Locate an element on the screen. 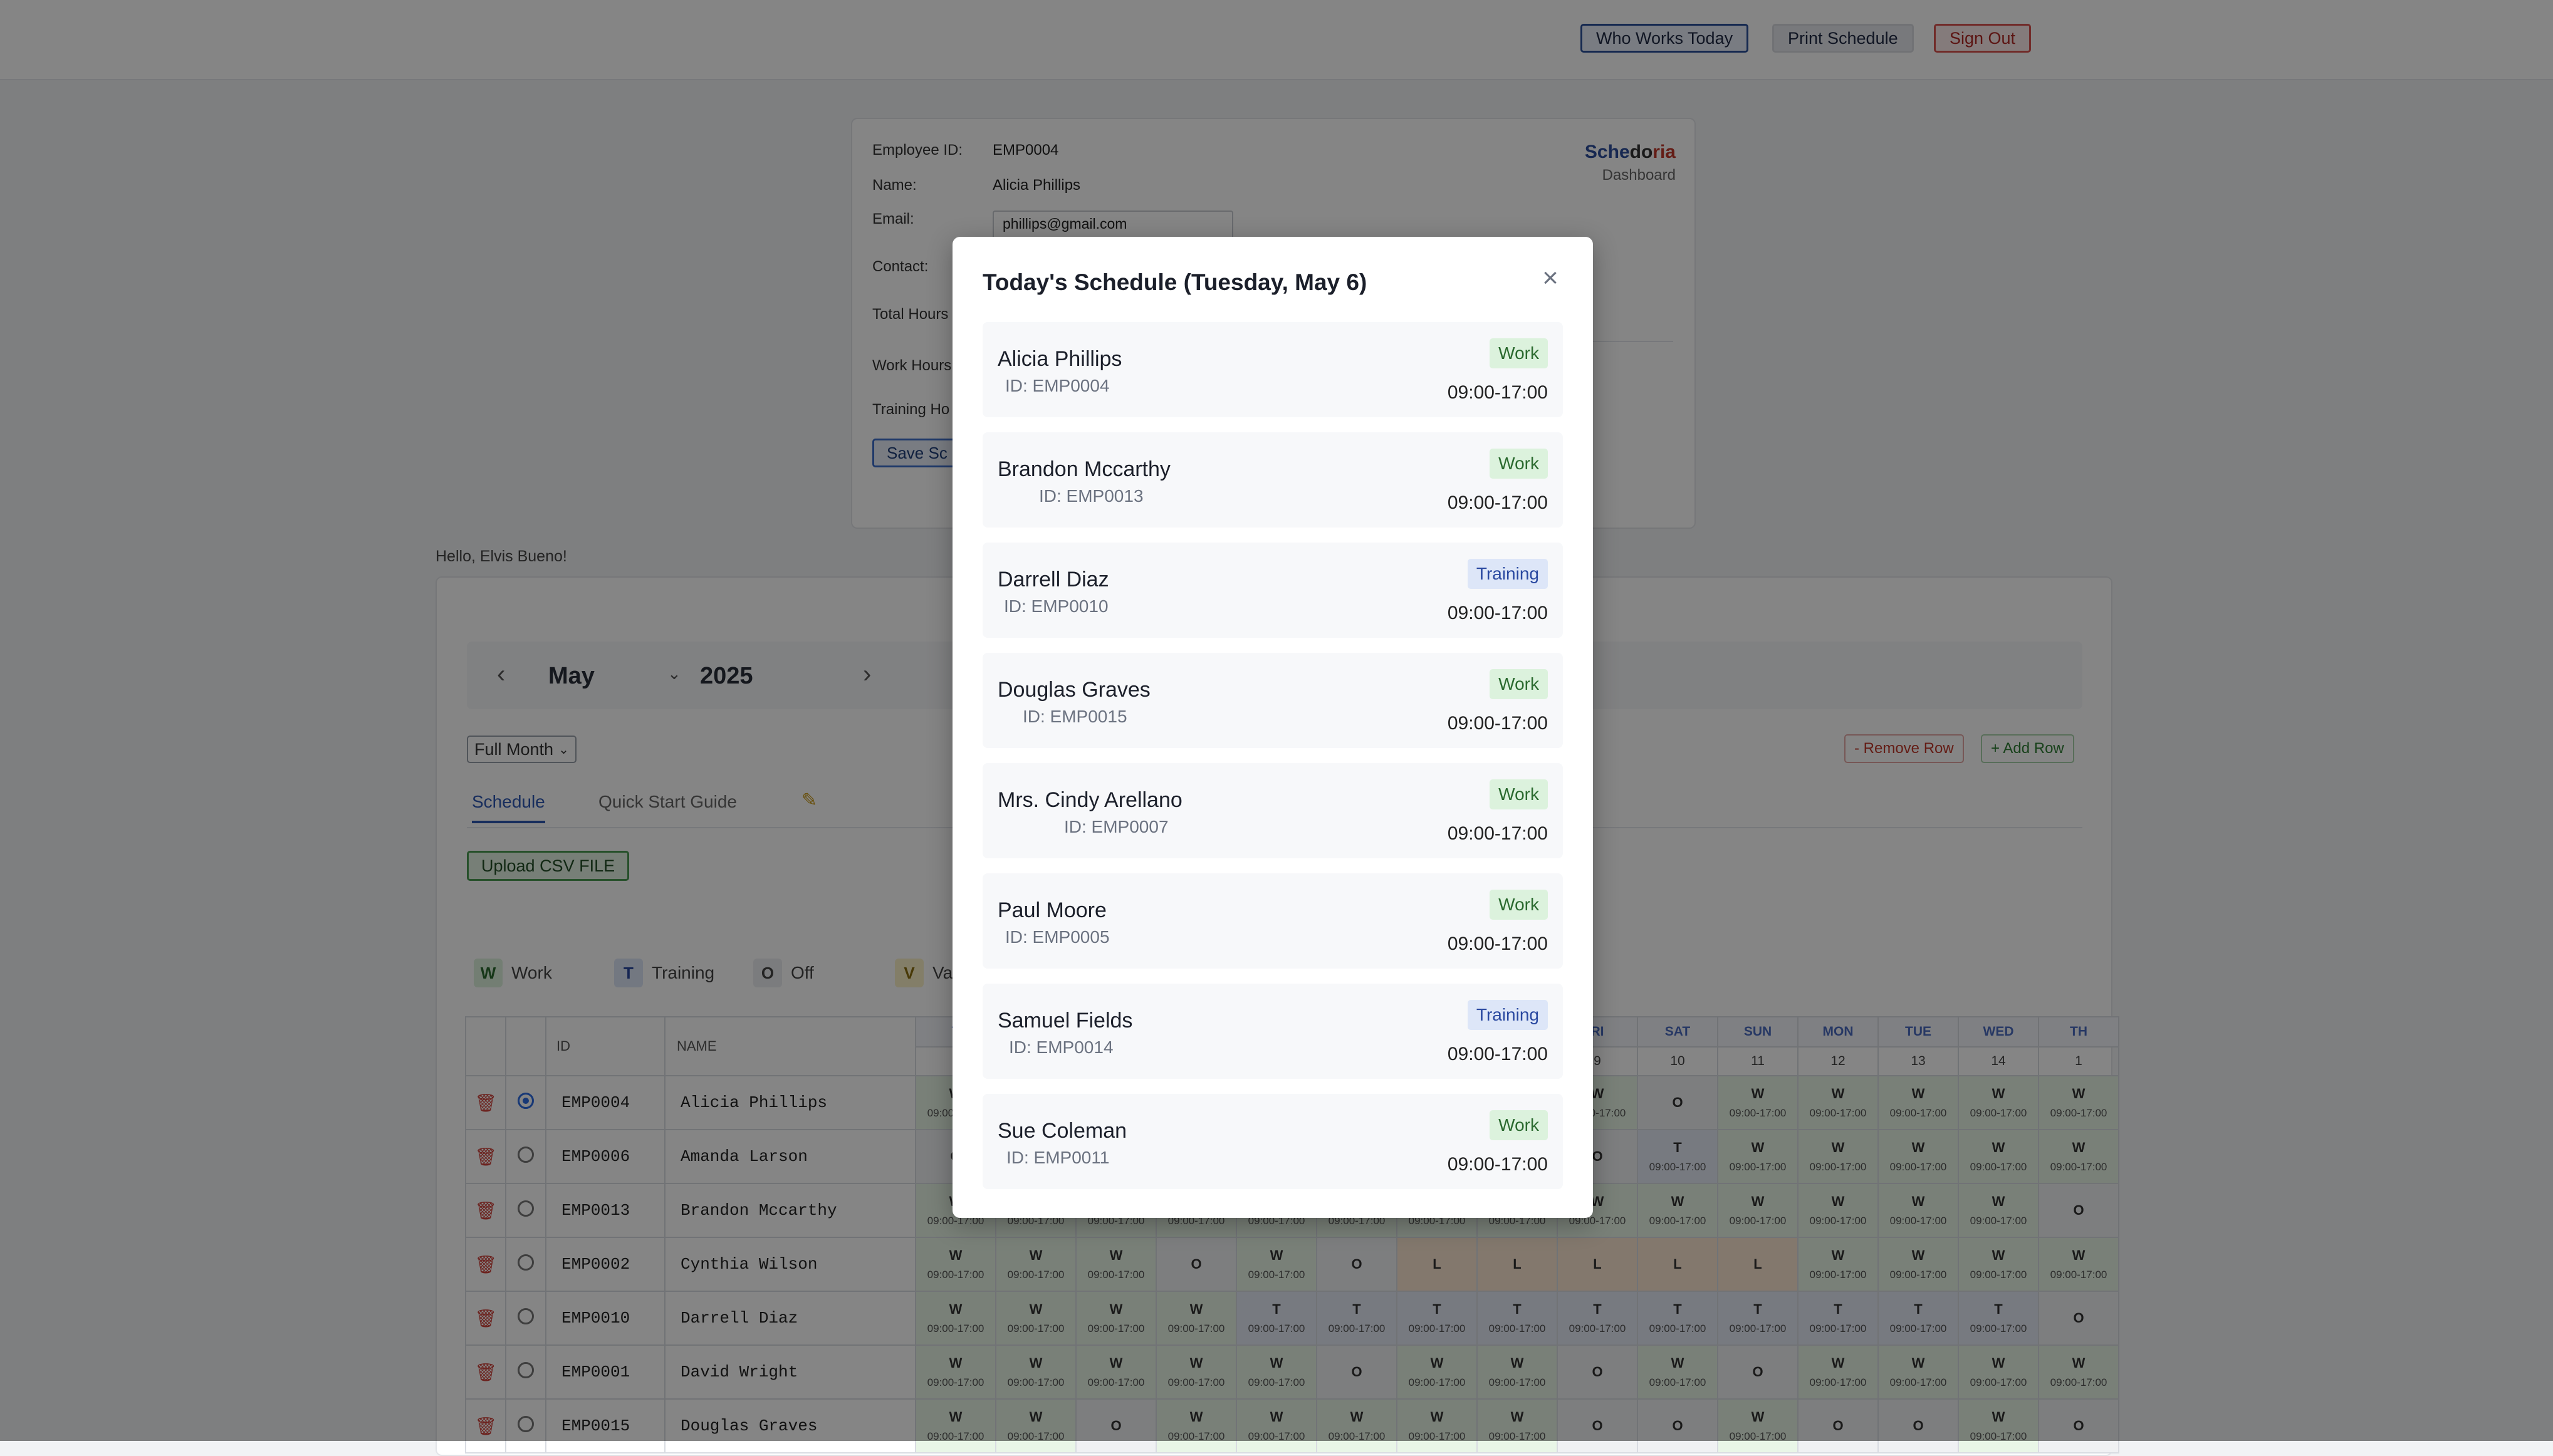 The image size is (2553, 1456). email-field: phillips@gmail.com is located at coordinates (1113, 226).